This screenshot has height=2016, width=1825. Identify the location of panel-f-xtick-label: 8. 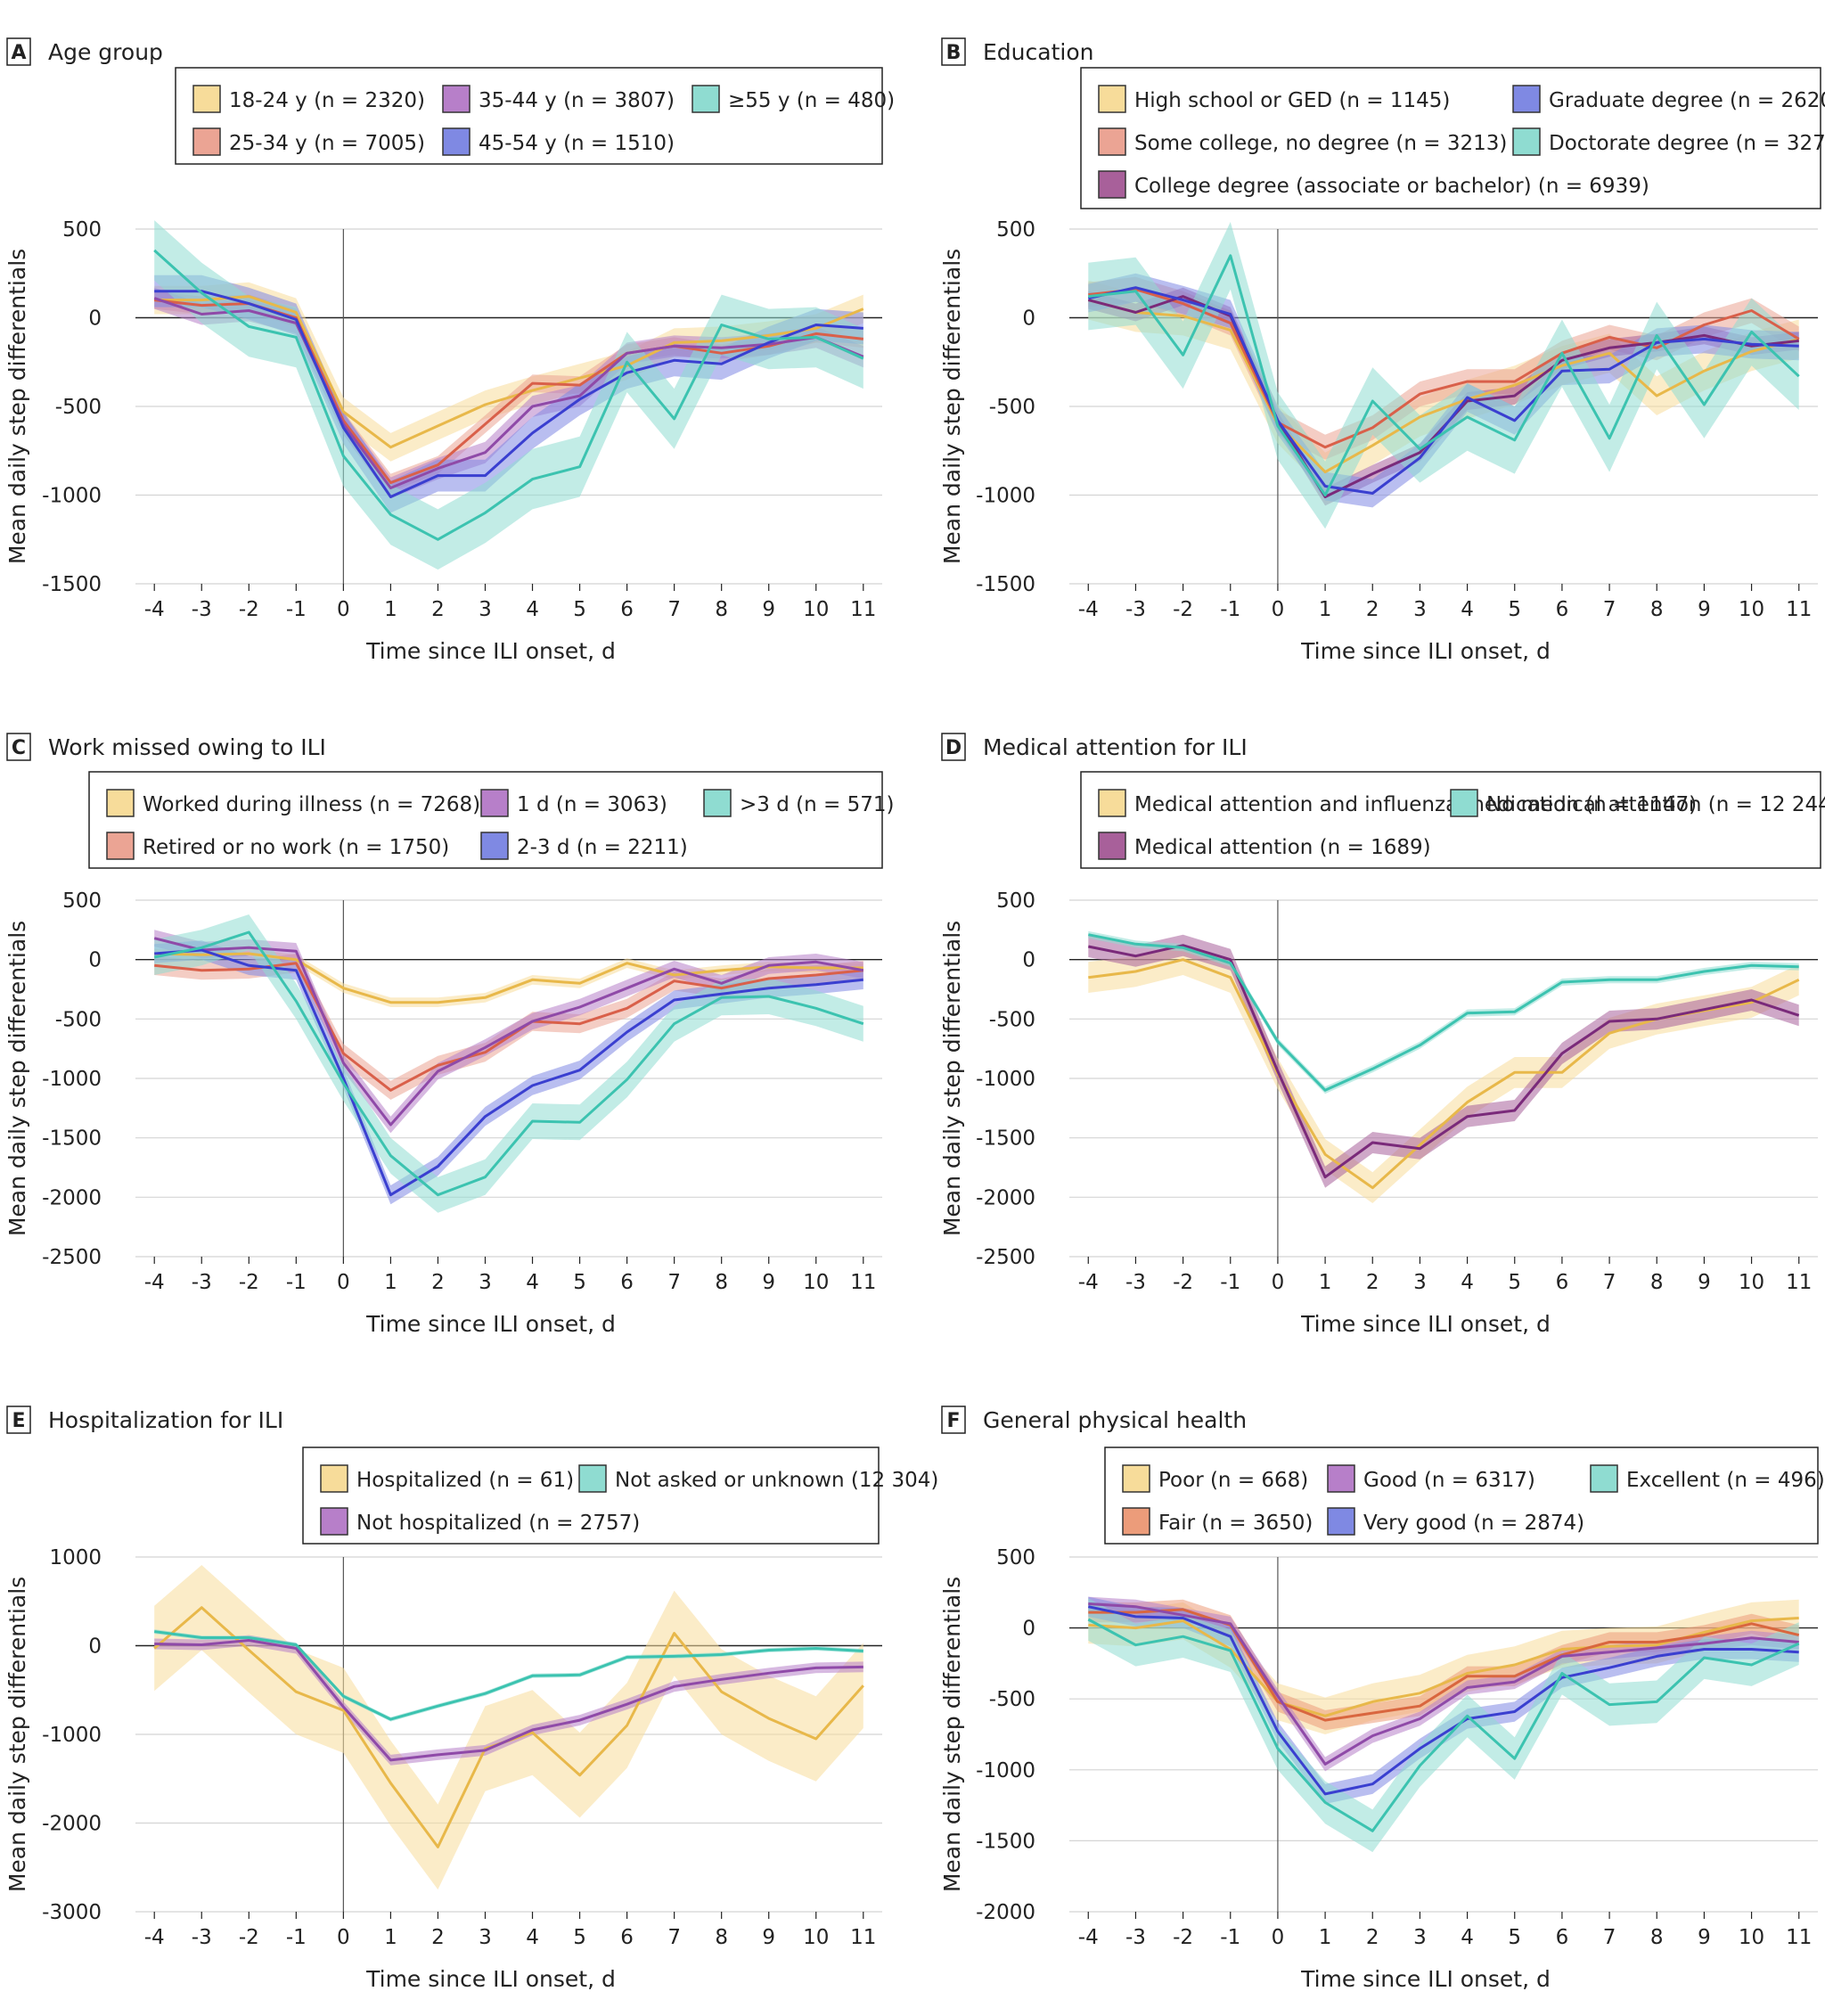
(1657, 1938).